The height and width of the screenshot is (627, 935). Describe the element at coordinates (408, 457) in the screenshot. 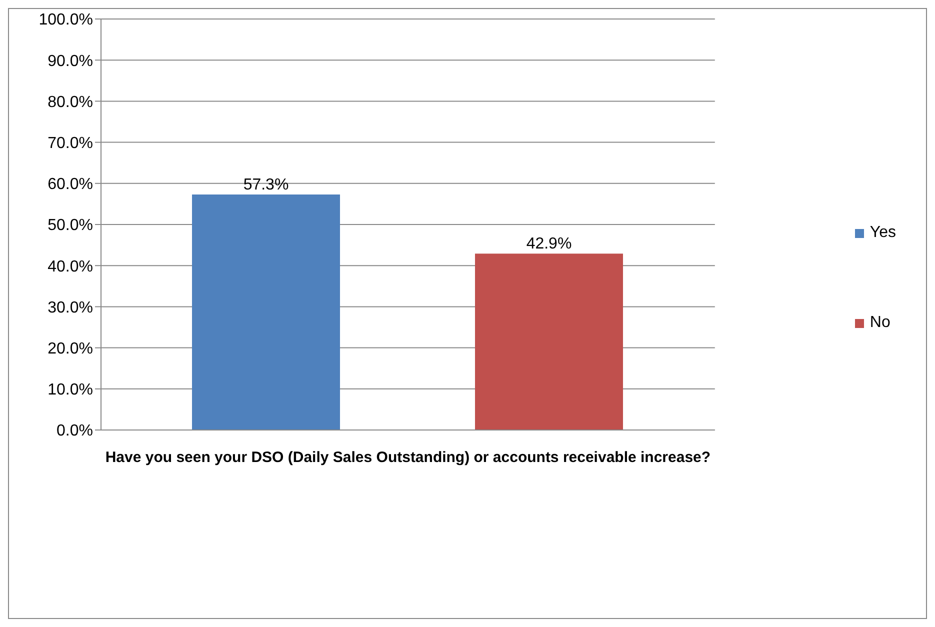

I see `x-axis-title: Have you seen your DSO (Daily Sales Outstanding) or accounts receivable increase?` at that location.